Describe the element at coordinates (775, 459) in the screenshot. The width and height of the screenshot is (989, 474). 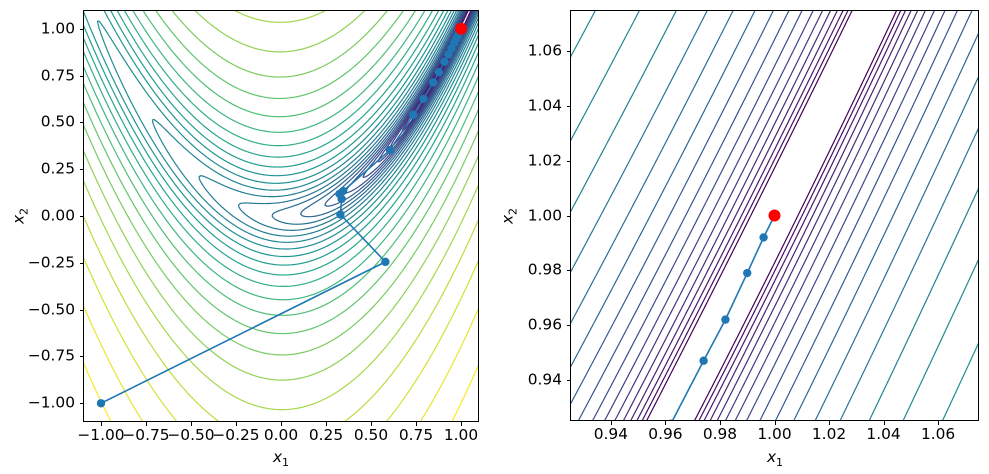
I see `right-xaxis-label: x1` at that location.